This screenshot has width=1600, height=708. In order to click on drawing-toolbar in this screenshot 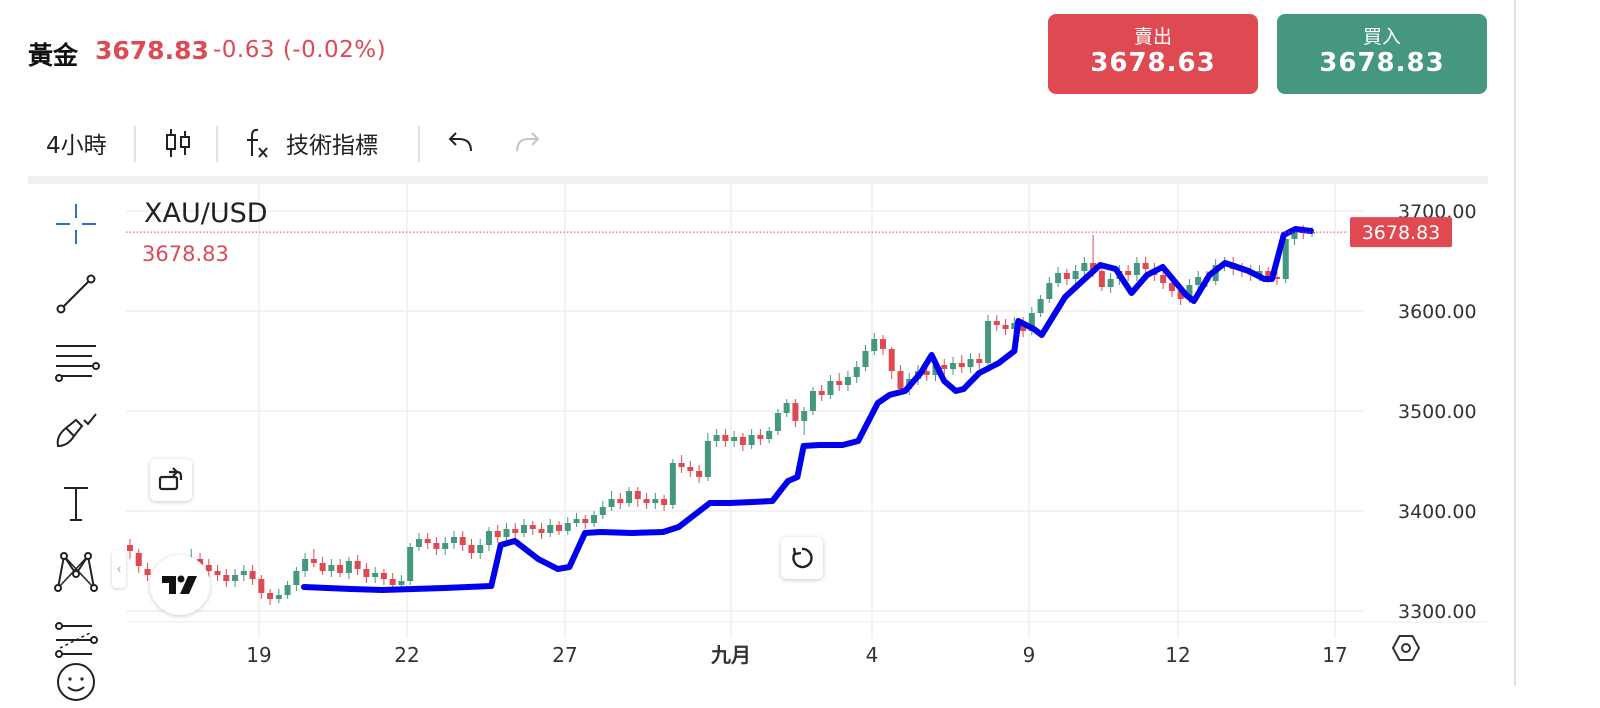, I will do `click(75, 442)`.